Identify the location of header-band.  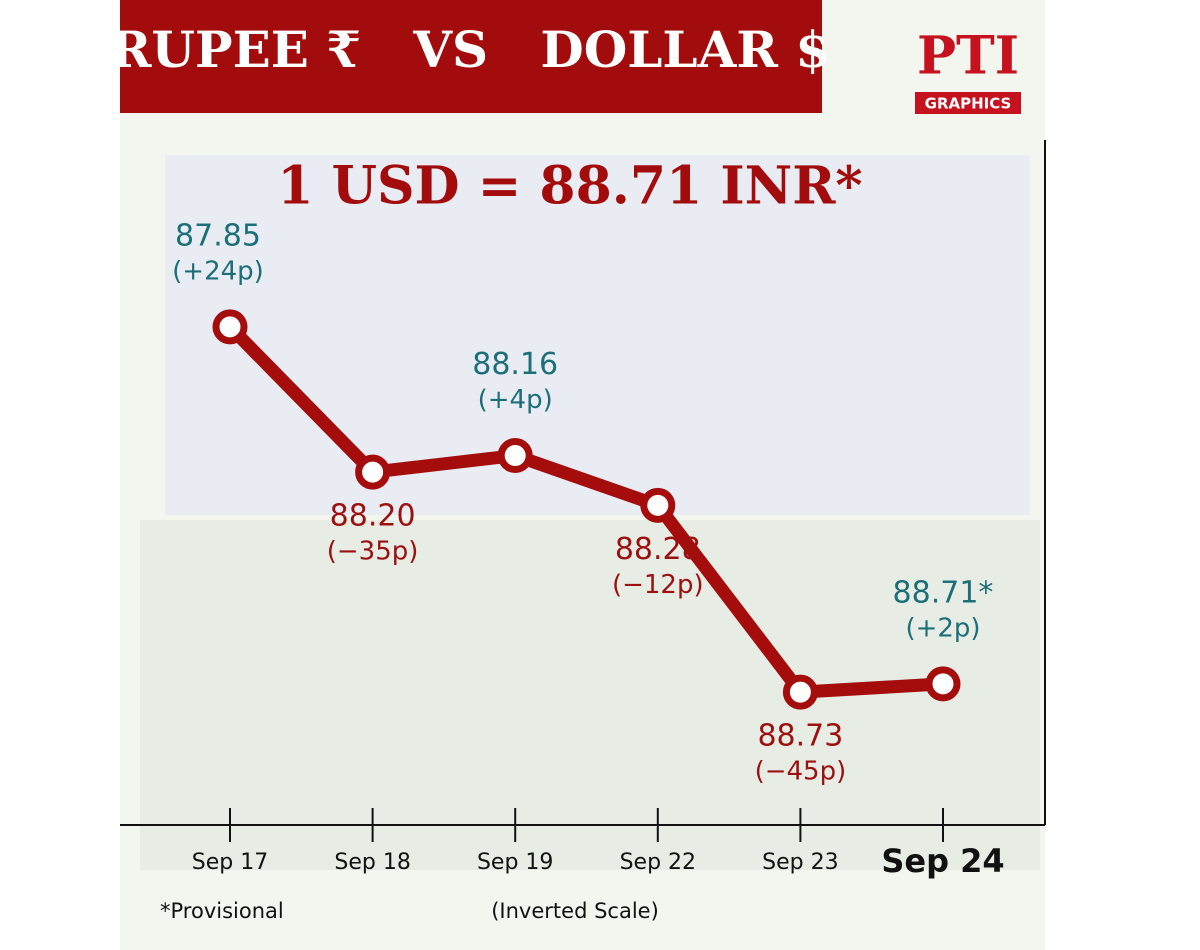
(471, 56).